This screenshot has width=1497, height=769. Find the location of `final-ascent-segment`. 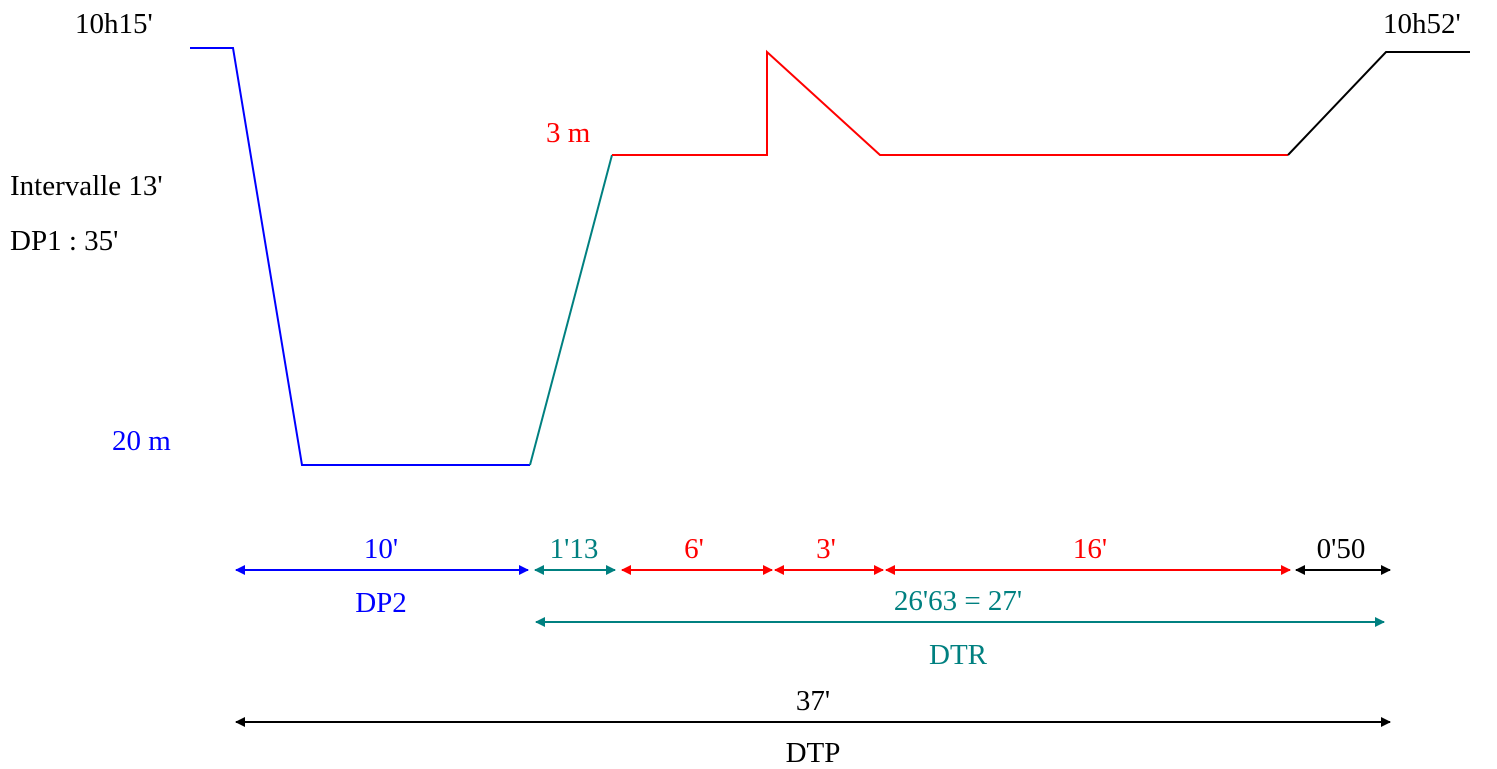

final-ascent-segment is located at coordinates (1378, 103).